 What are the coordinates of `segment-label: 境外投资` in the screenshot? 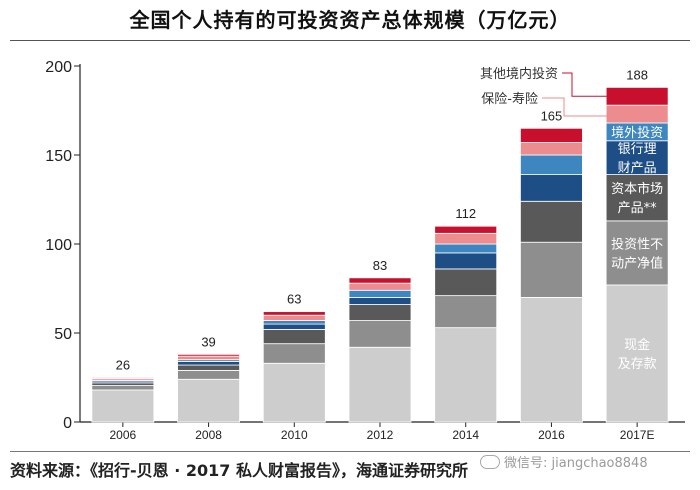 It's located at (637, 133).